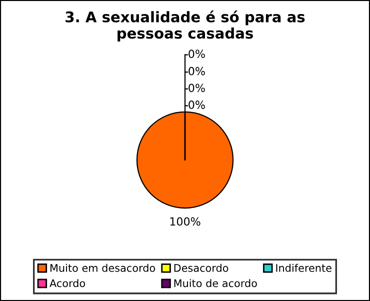 The height and width of the screenshot is (301, 370). Describe the element at coordinates (185, 26) in the screenshot. I see `chart-title: 3. A sexualidade é só para as pessoas casadas` at that location.